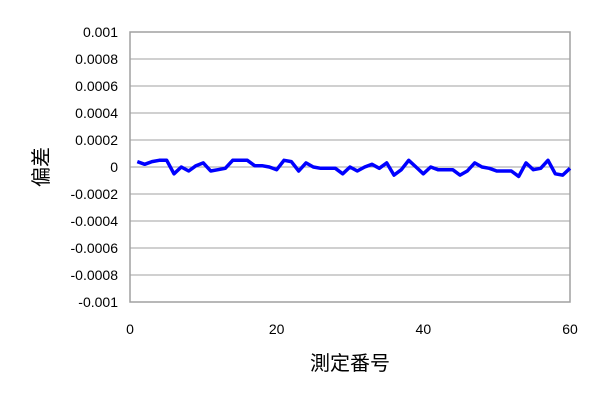 The height and width of the screenshot is (400, 600). What do you see at coordinates (352, 329) in the screenshot?
I see `x-axis-ticks: 0 20 40 60` at bounding box center [352, 329].